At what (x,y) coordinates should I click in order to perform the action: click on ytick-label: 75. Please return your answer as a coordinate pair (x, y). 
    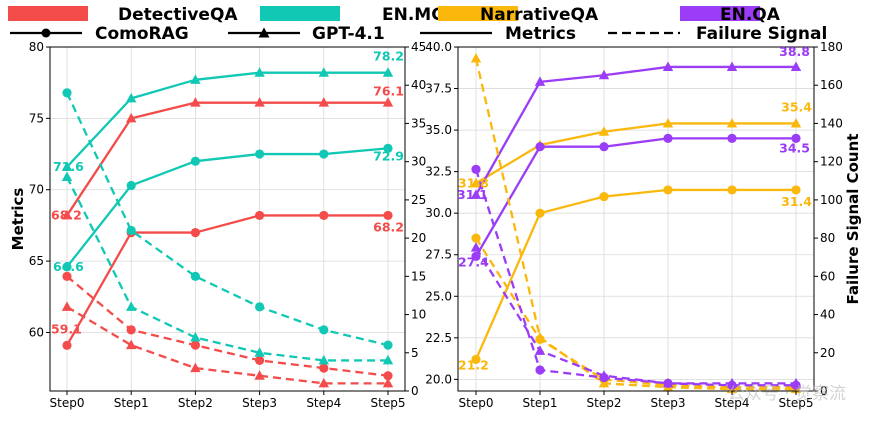
    Looking at the image, I should click on (36, 118).